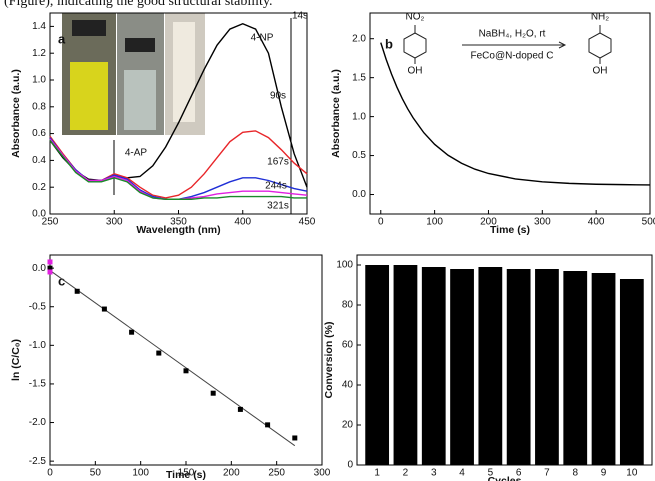 Image resolution: width=655 pixels, height=481 pixels. What do you see at coordinates (133, 74) in the screenshot?
I see `inset-photo` at bounding box center [133, 74].